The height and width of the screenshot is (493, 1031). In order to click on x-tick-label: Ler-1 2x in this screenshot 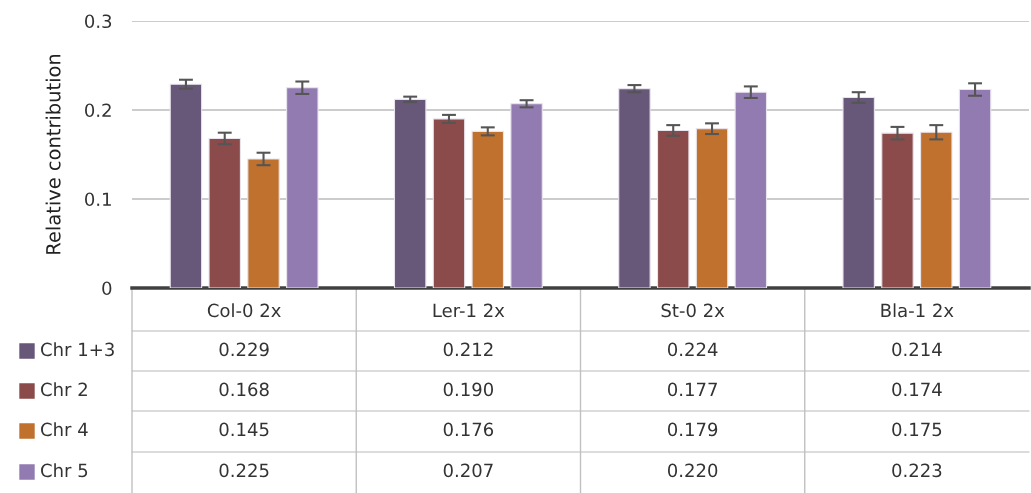, I will do `click(469, 310)`.